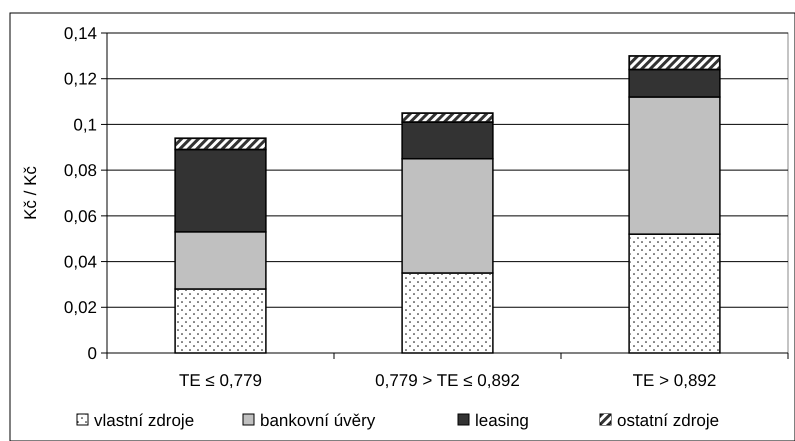 The width and height of the screenshot is (795, 441). Describe the element at coordinates (80, 308) in the screenshot. I see `y-tick-label: 0,02` at that location.